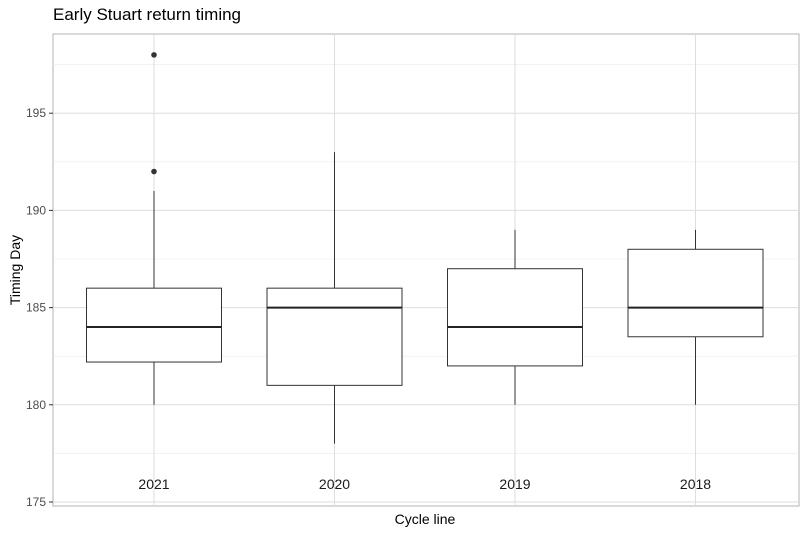 The image size is (804, 534). Describe the element at coordinates (695, 484) in the screenshot. I see `category-label: 2018` at that location.